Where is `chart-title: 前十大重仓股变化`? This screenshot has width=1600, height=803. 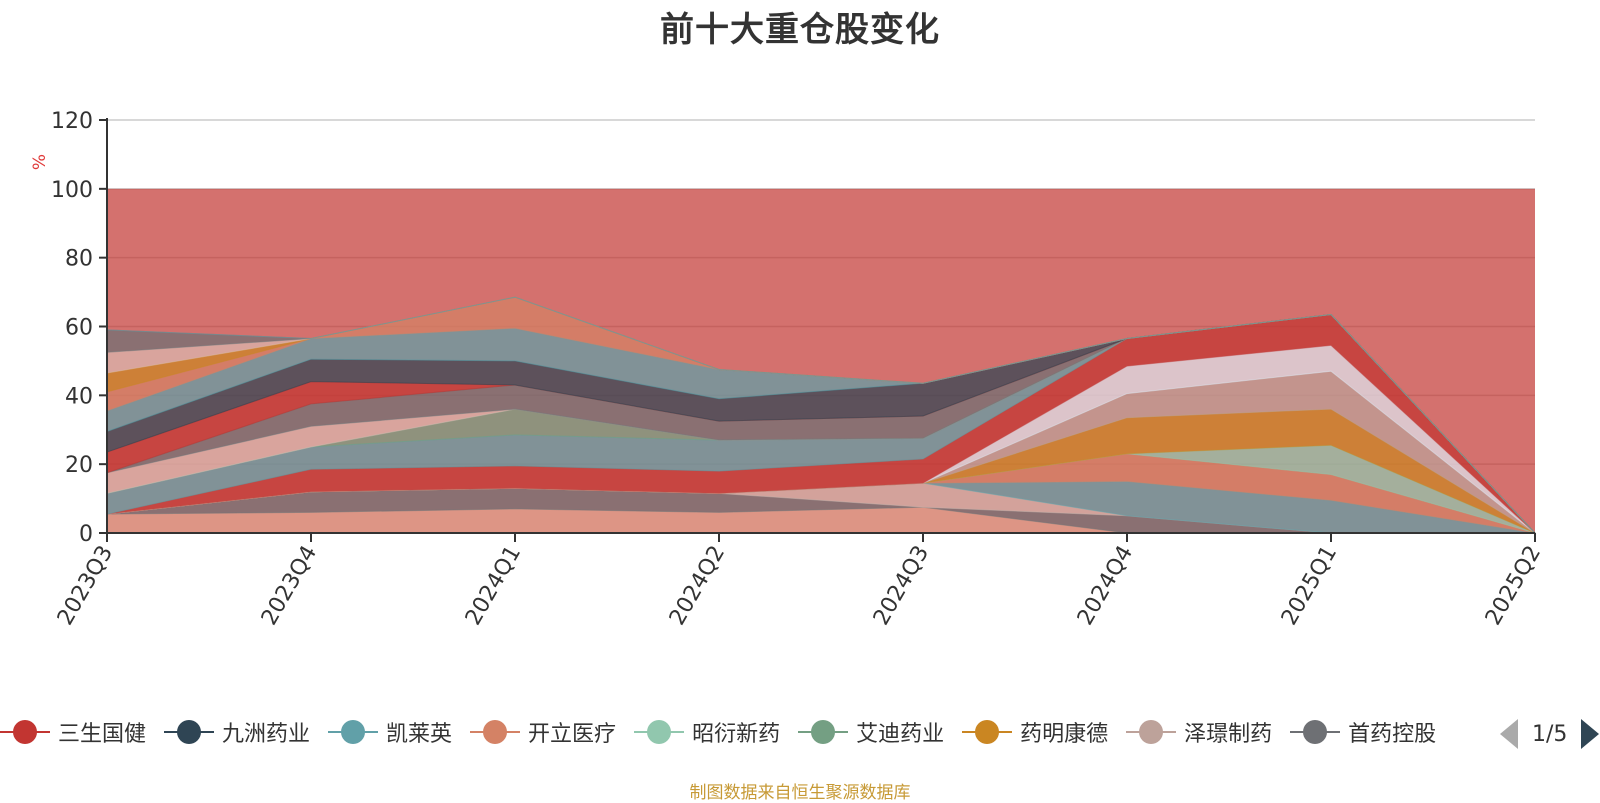 chart-title: 前十大重仓股变化 is located at coordinates (800, 30).